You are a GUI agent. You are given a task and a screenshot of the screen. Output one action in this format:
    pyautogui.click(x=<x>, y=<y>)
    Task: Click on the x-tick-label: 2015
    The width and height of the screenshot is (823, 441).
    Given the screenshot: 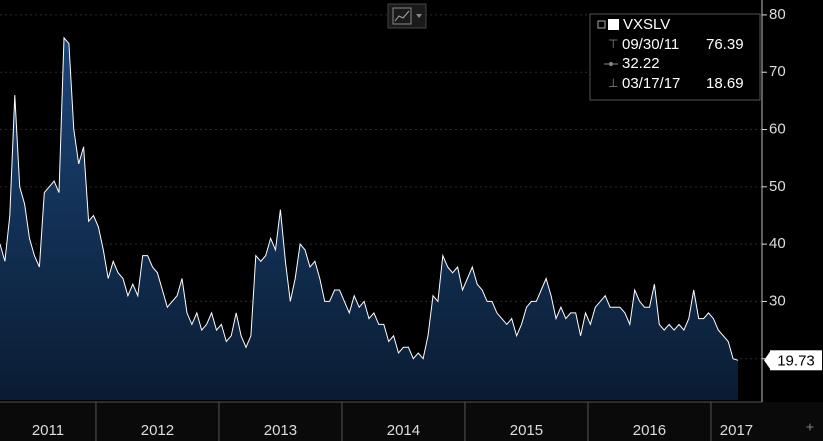 What is the action you would take?
    pyautogui.click(x=526, y=430)
    